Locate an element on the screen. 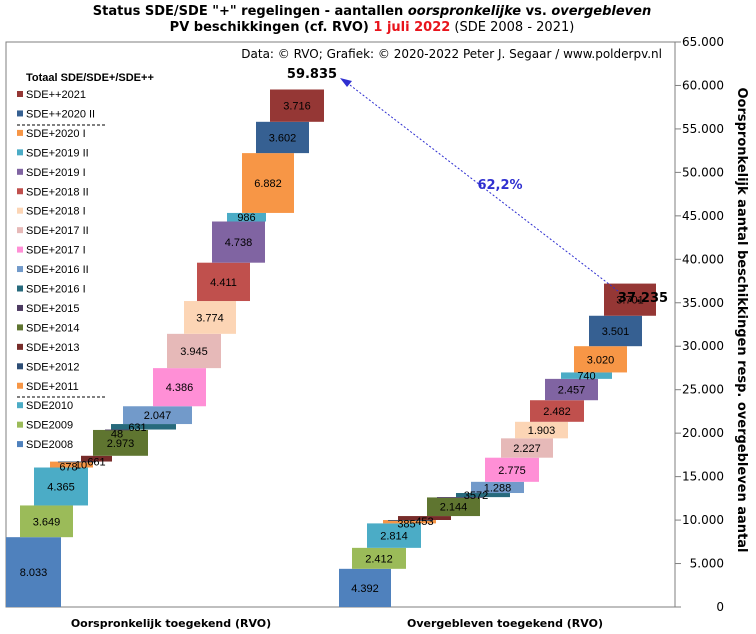 Image resolution: width=756 pixels, height=634 pixels. decline-percentage: 62,2% is located at coordinates (499, 185).